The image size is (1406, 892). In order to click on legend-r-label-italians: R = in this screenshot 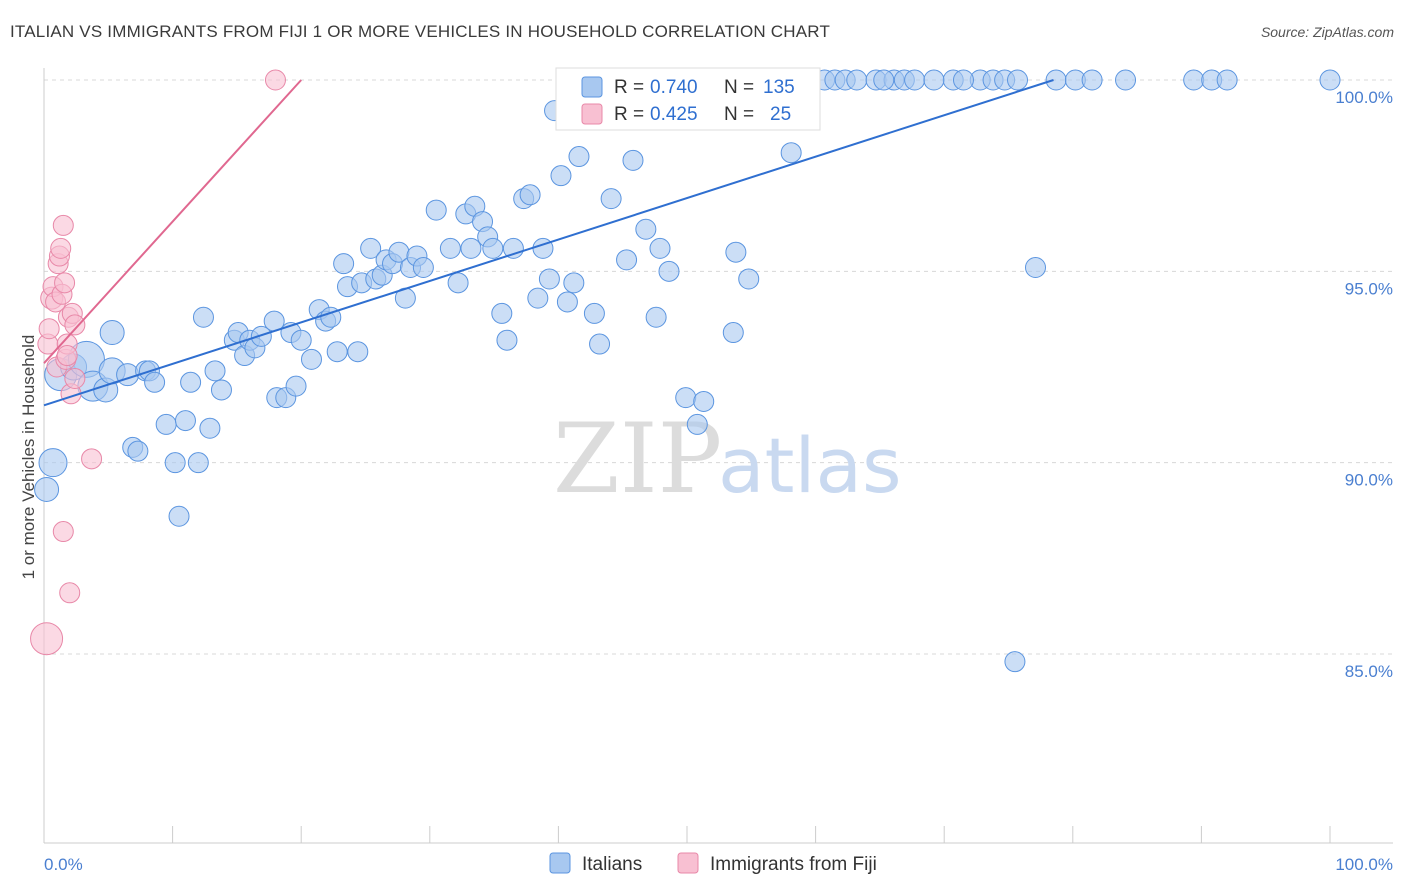, I will do `click(629, 87)`.